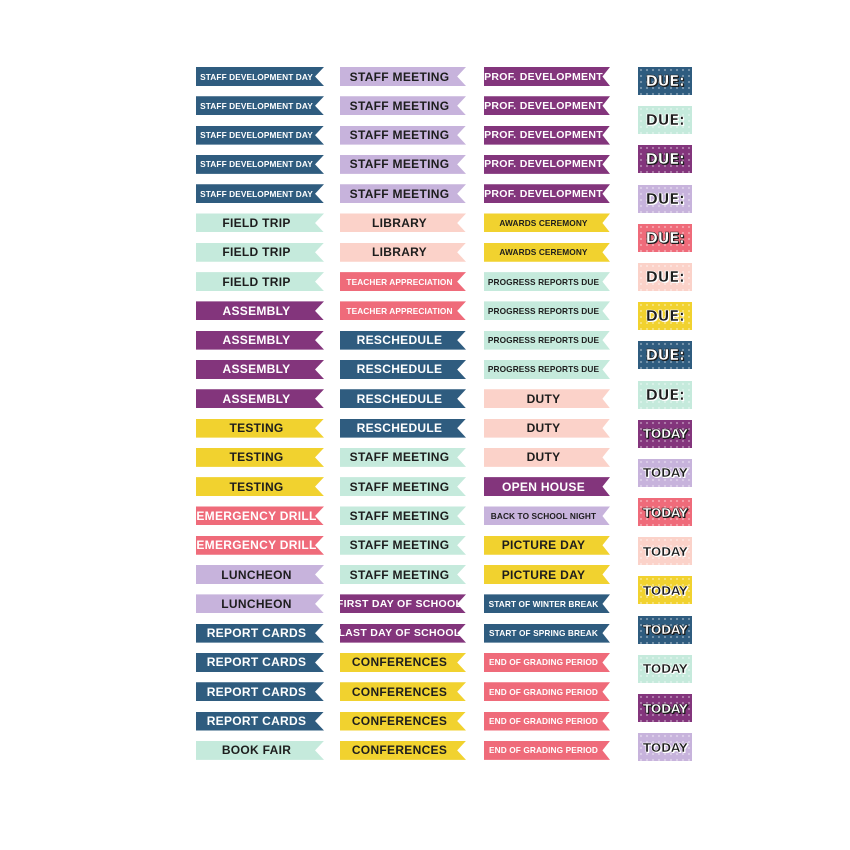 The image size is (850, 850). I want to click on sticker-label: START OF WINTER BREAK, so click(543, 603).